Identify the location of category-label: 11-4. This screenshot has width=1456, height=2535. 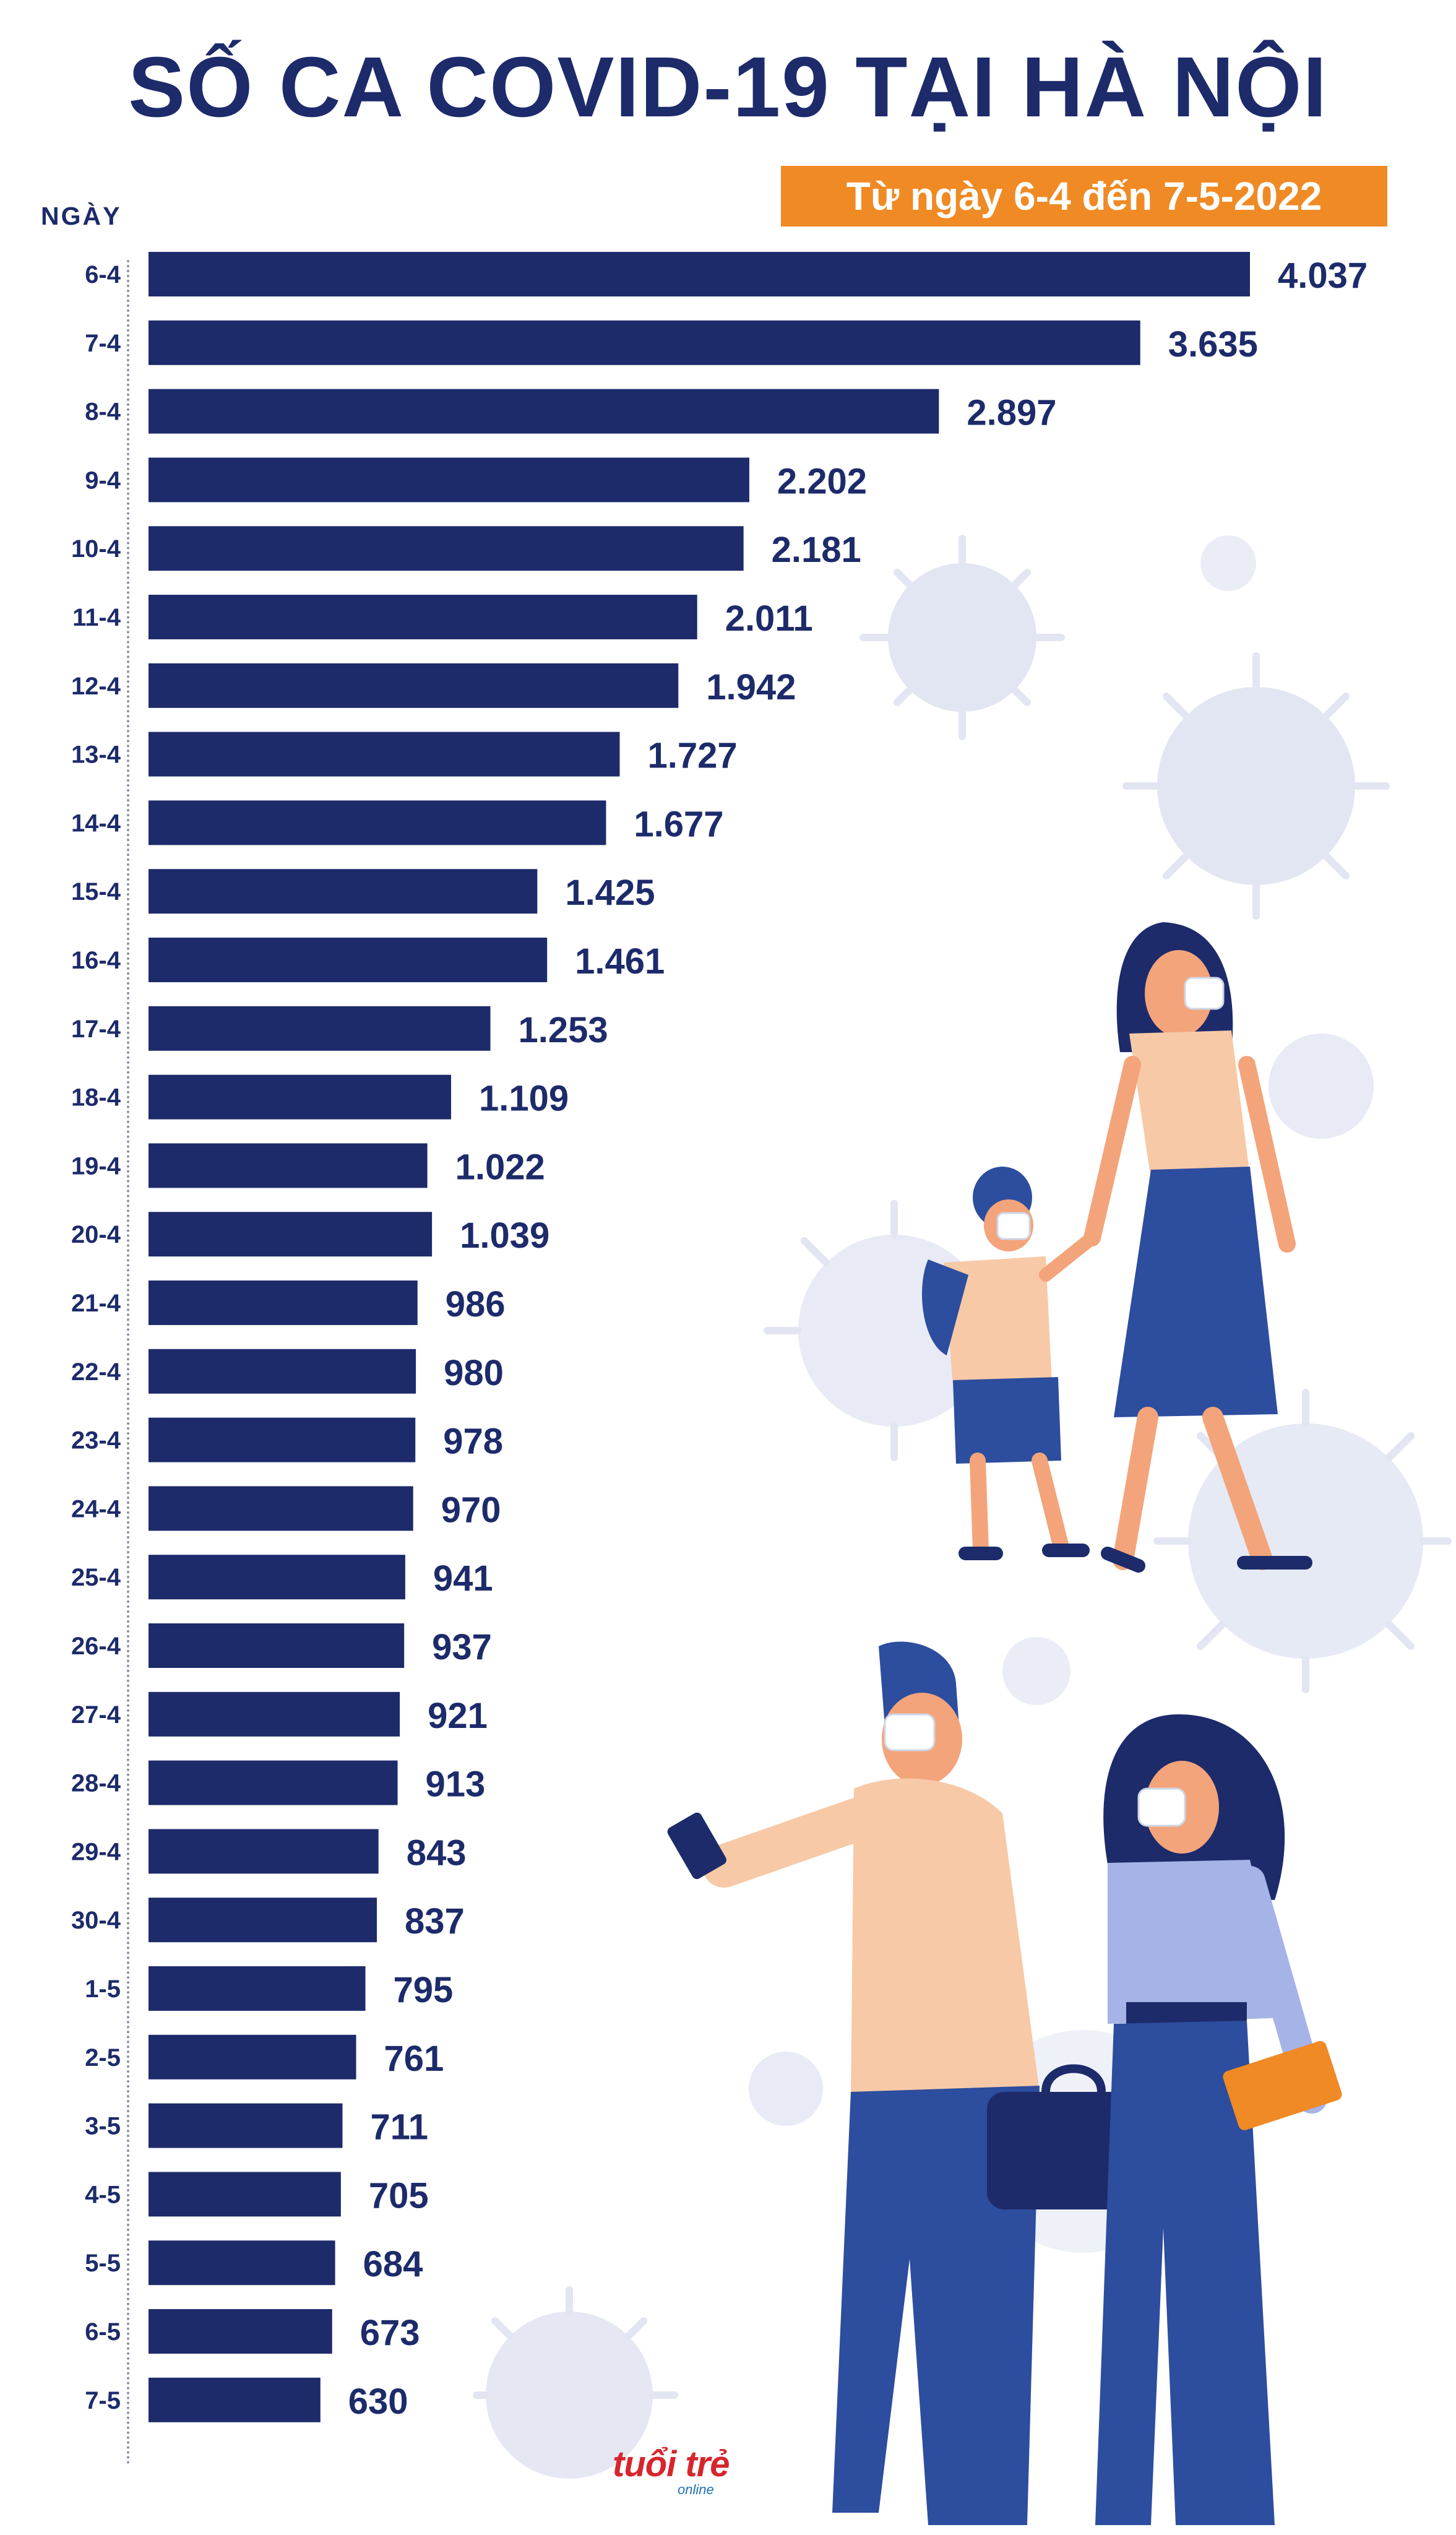
(96, 617).